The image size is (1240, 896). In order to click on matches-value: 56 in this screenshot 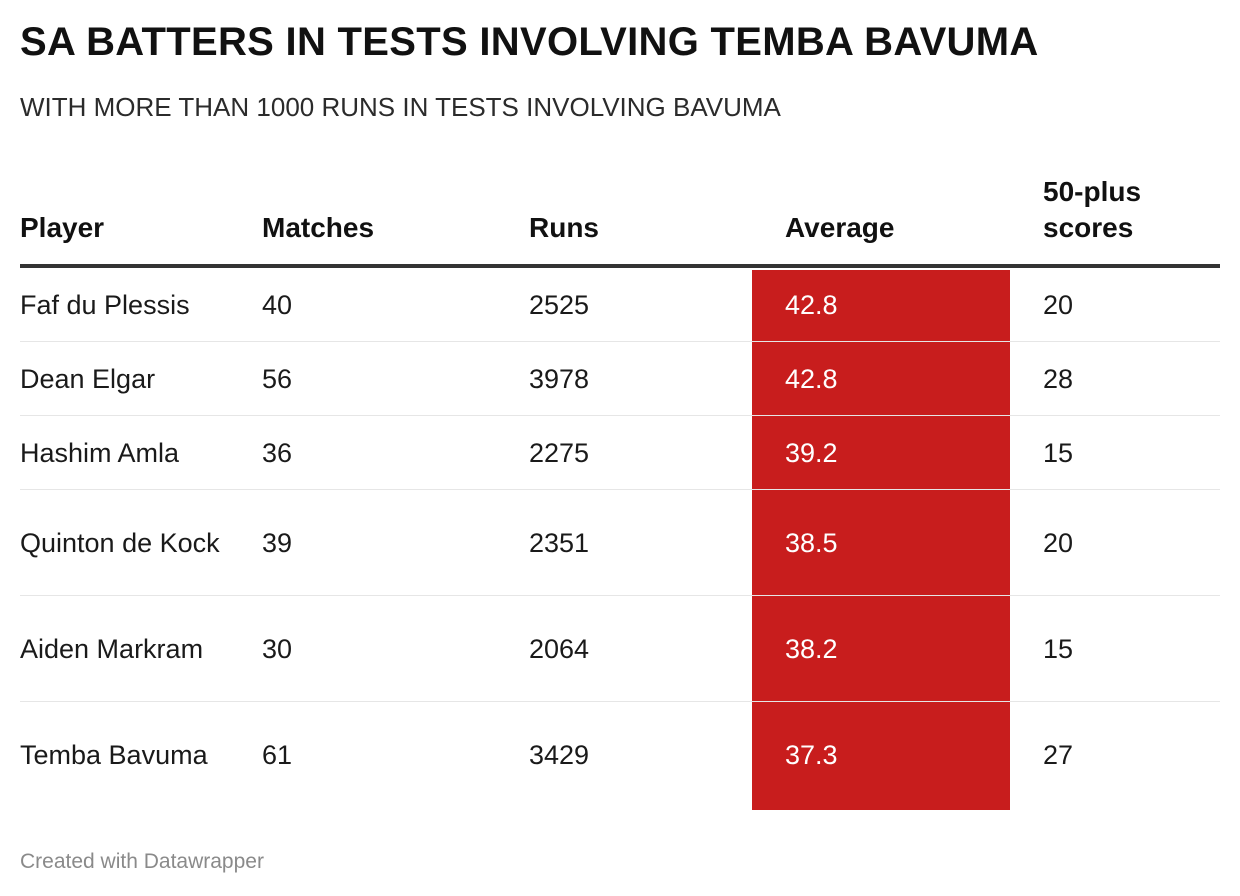, I will do `click(277, 378)`.